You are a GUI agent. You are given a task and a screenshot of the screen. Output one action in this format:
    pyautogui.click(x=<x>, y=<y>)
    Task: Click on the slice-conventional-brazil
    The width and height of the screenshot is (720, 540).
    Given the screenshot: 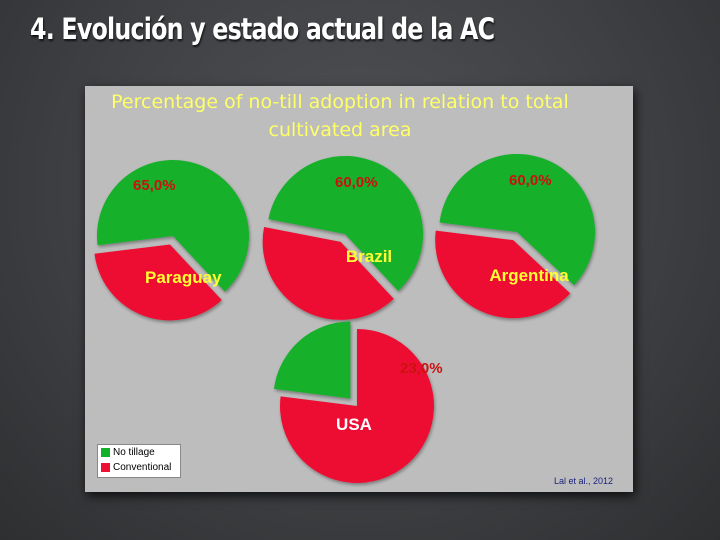 What is the action you would take?
    pyautogui.click(x=328, y=273)
    